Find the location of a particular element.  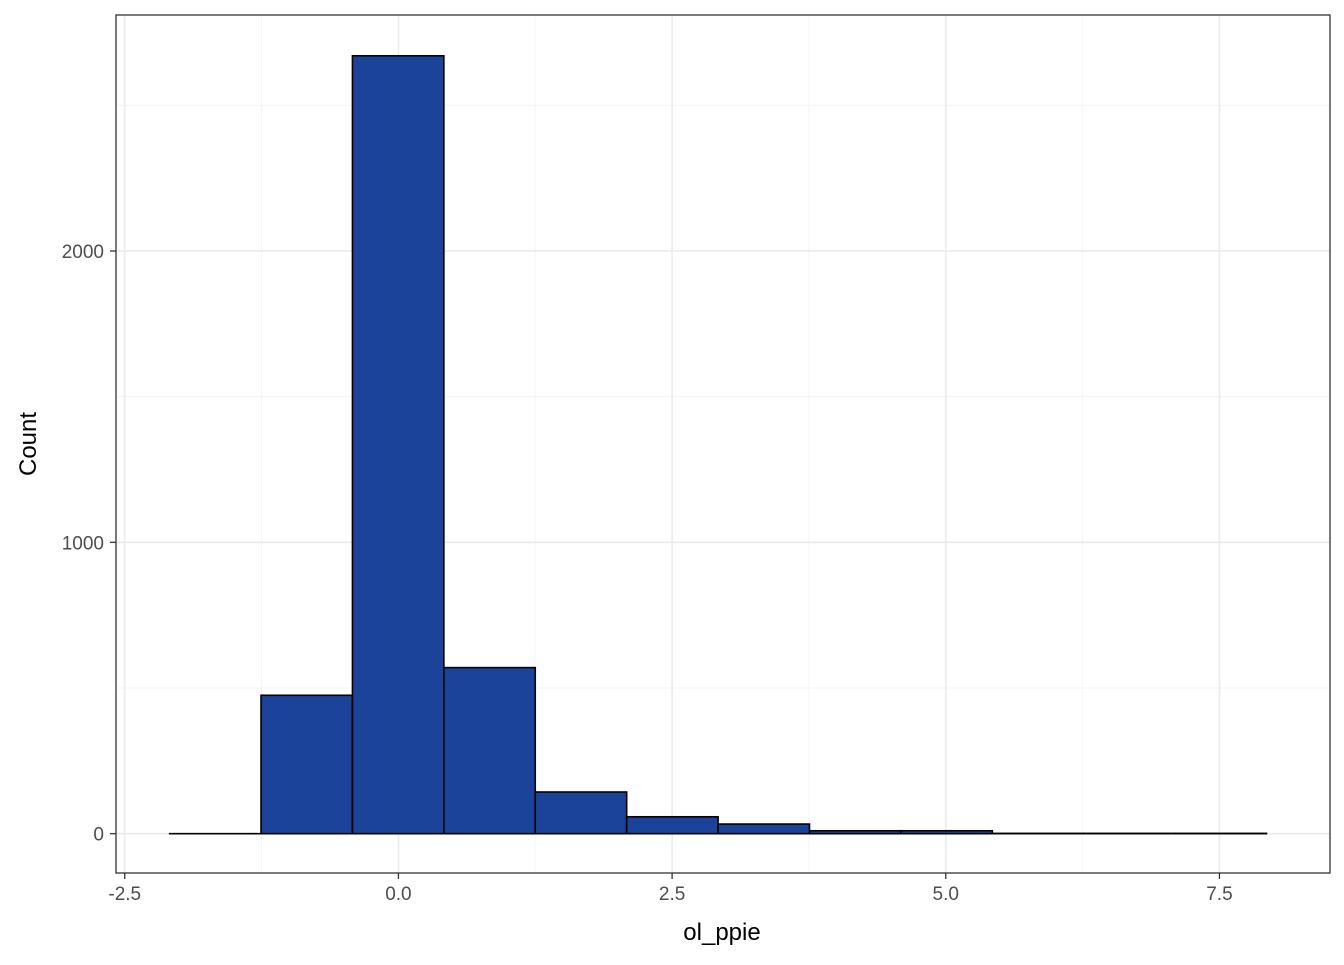

x-tick-label: 5.0 is located at coordinates (946, 894).